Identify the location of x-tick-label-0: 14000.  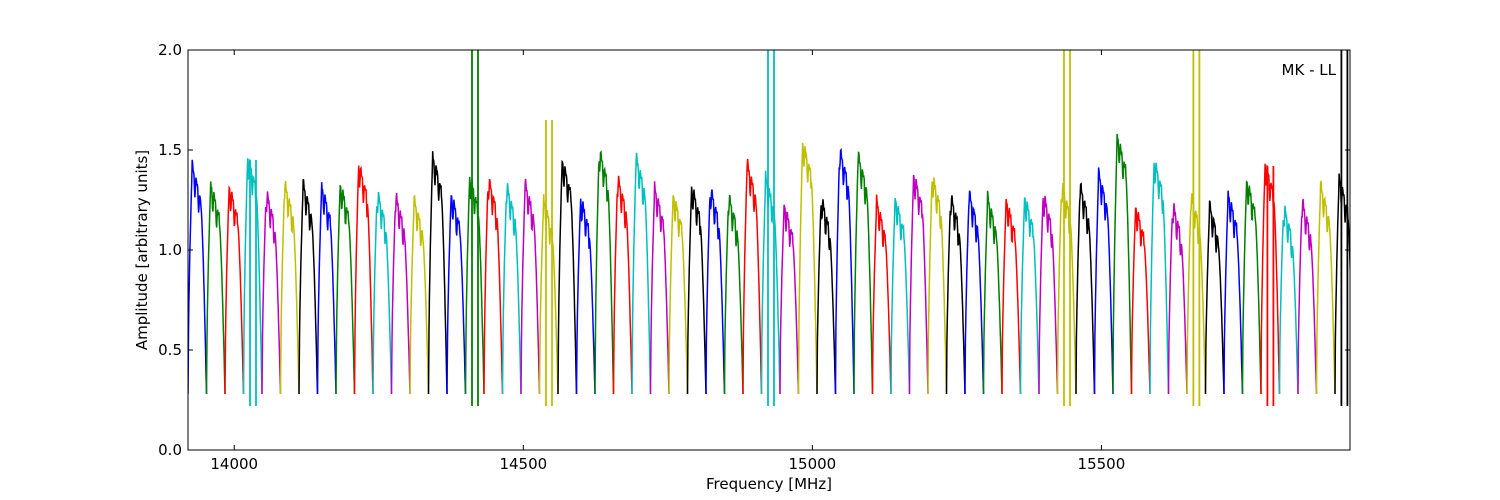
(234, 464).